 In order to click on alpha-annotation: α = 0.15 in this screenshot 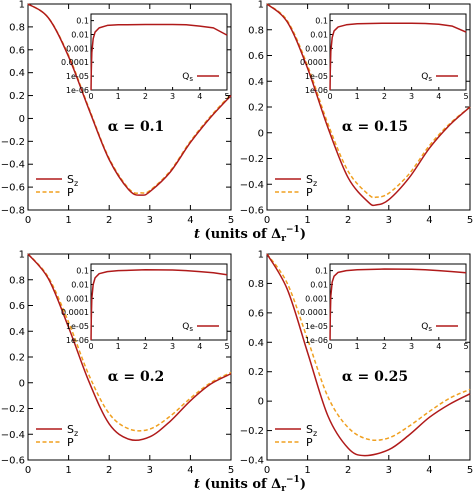, I will do `click(375, 127)`.